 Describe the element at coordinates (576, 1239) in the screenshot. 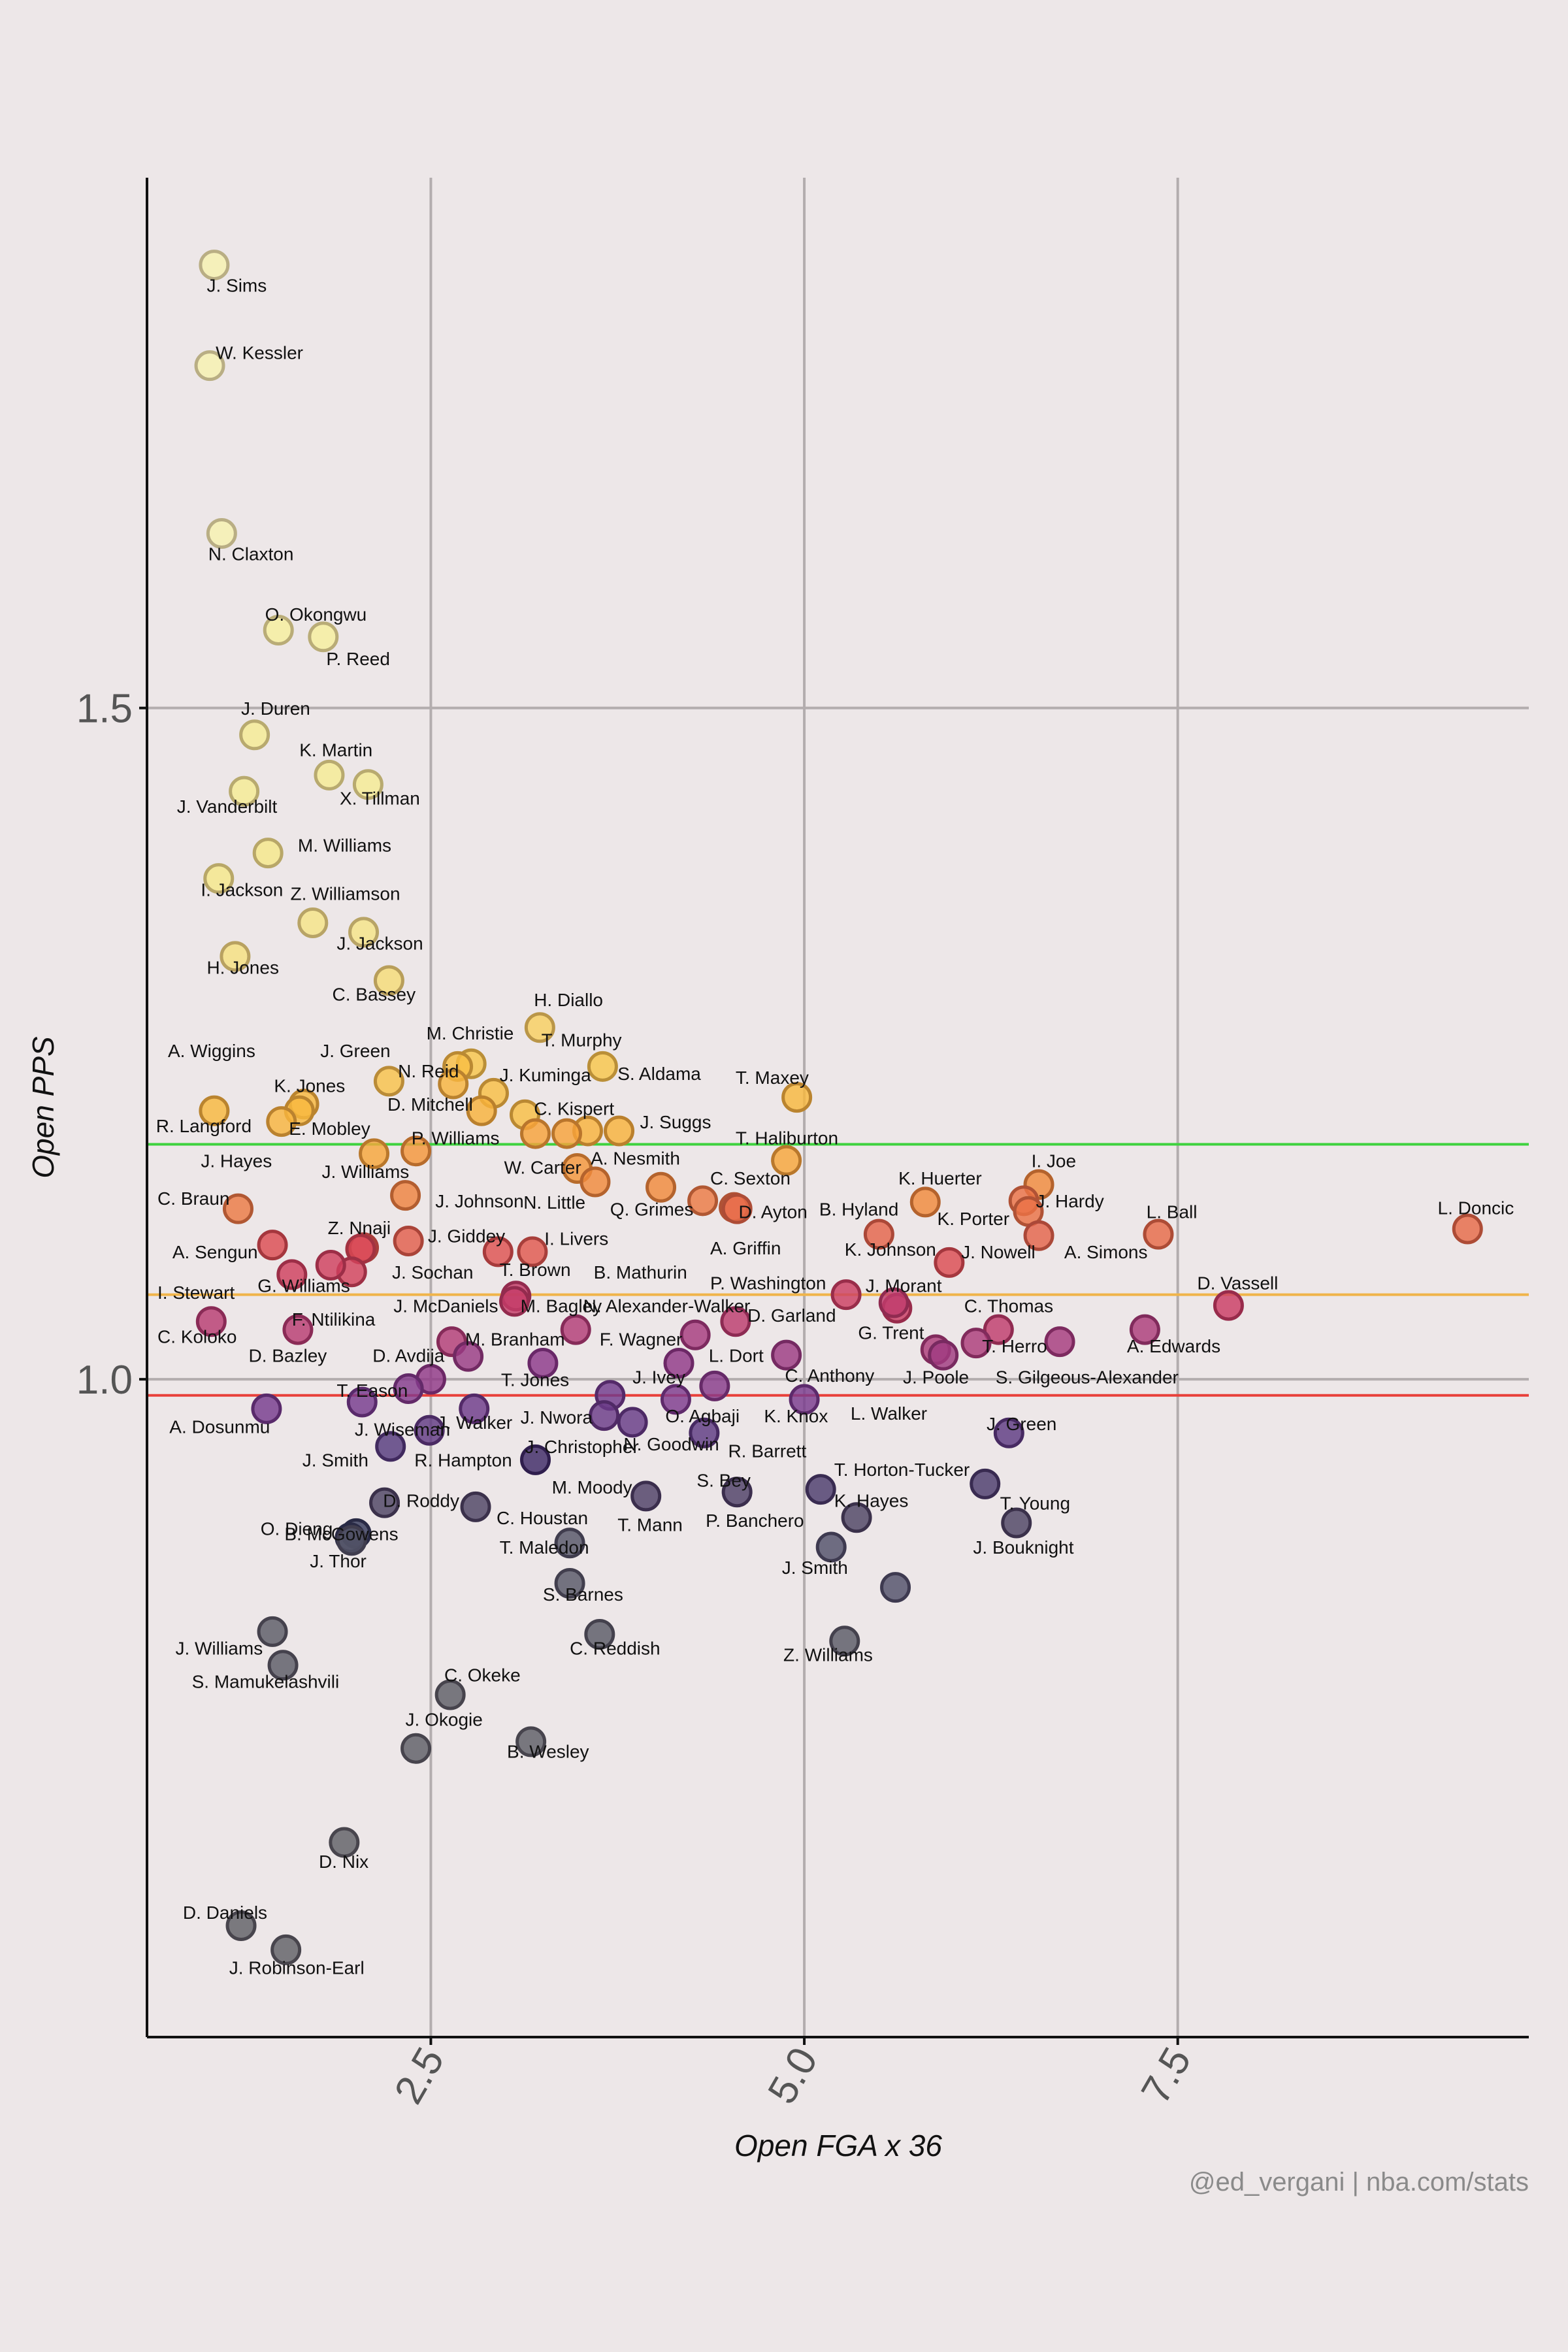

I see `point-label: I. Livers` at that location.